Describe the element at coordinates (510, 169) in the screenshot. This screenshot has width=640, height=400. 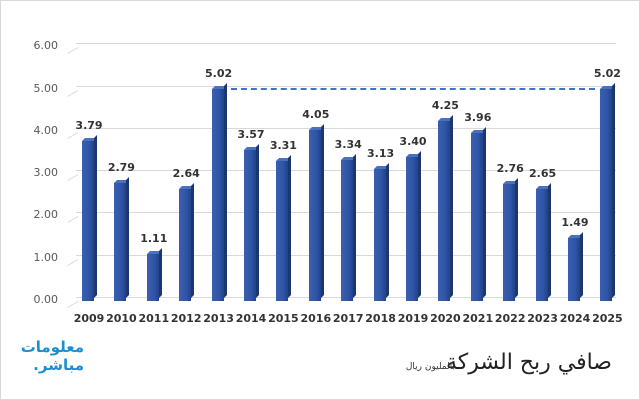
I see `value-label: 2.76` at that location.